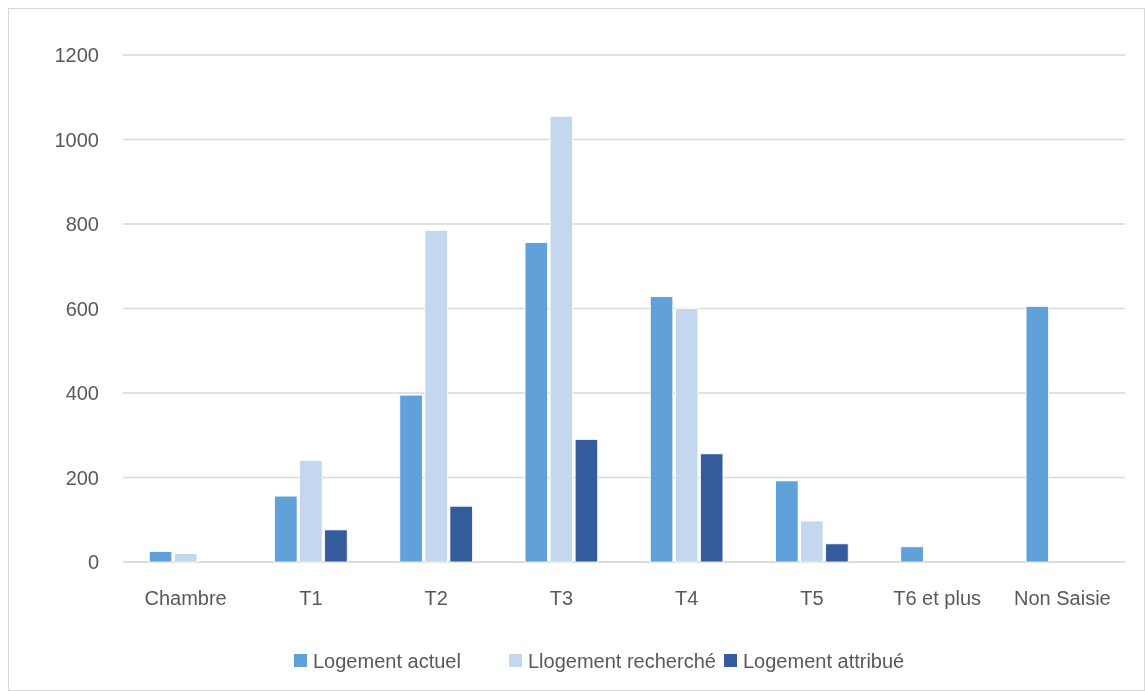  What do you see at coordinates (436, 598) in the screenshot?
I see `x-tick-label: T2` at bounding box center [436, 598].